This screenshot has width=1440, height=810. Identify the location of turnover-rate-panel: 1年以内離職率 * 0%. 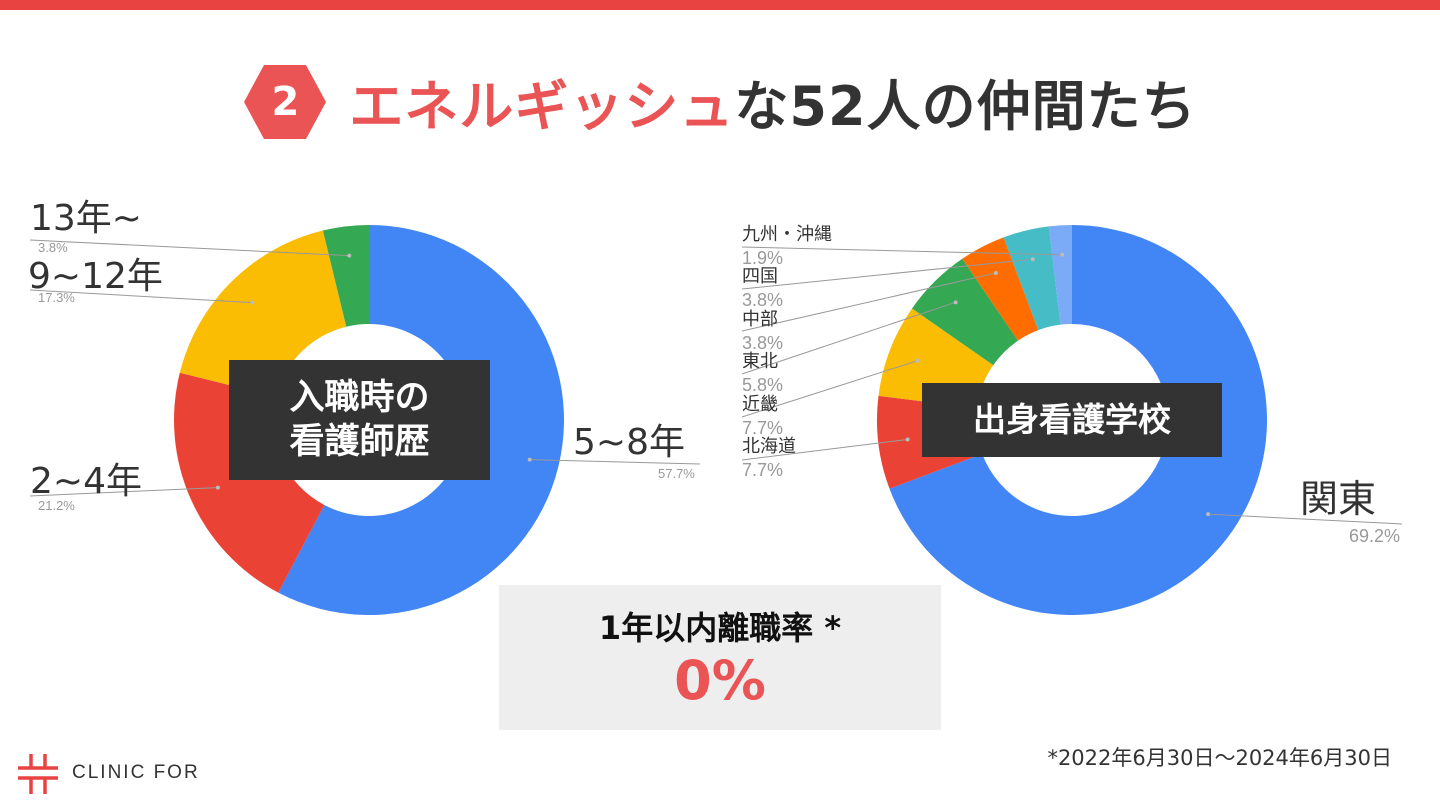
(720, 657).